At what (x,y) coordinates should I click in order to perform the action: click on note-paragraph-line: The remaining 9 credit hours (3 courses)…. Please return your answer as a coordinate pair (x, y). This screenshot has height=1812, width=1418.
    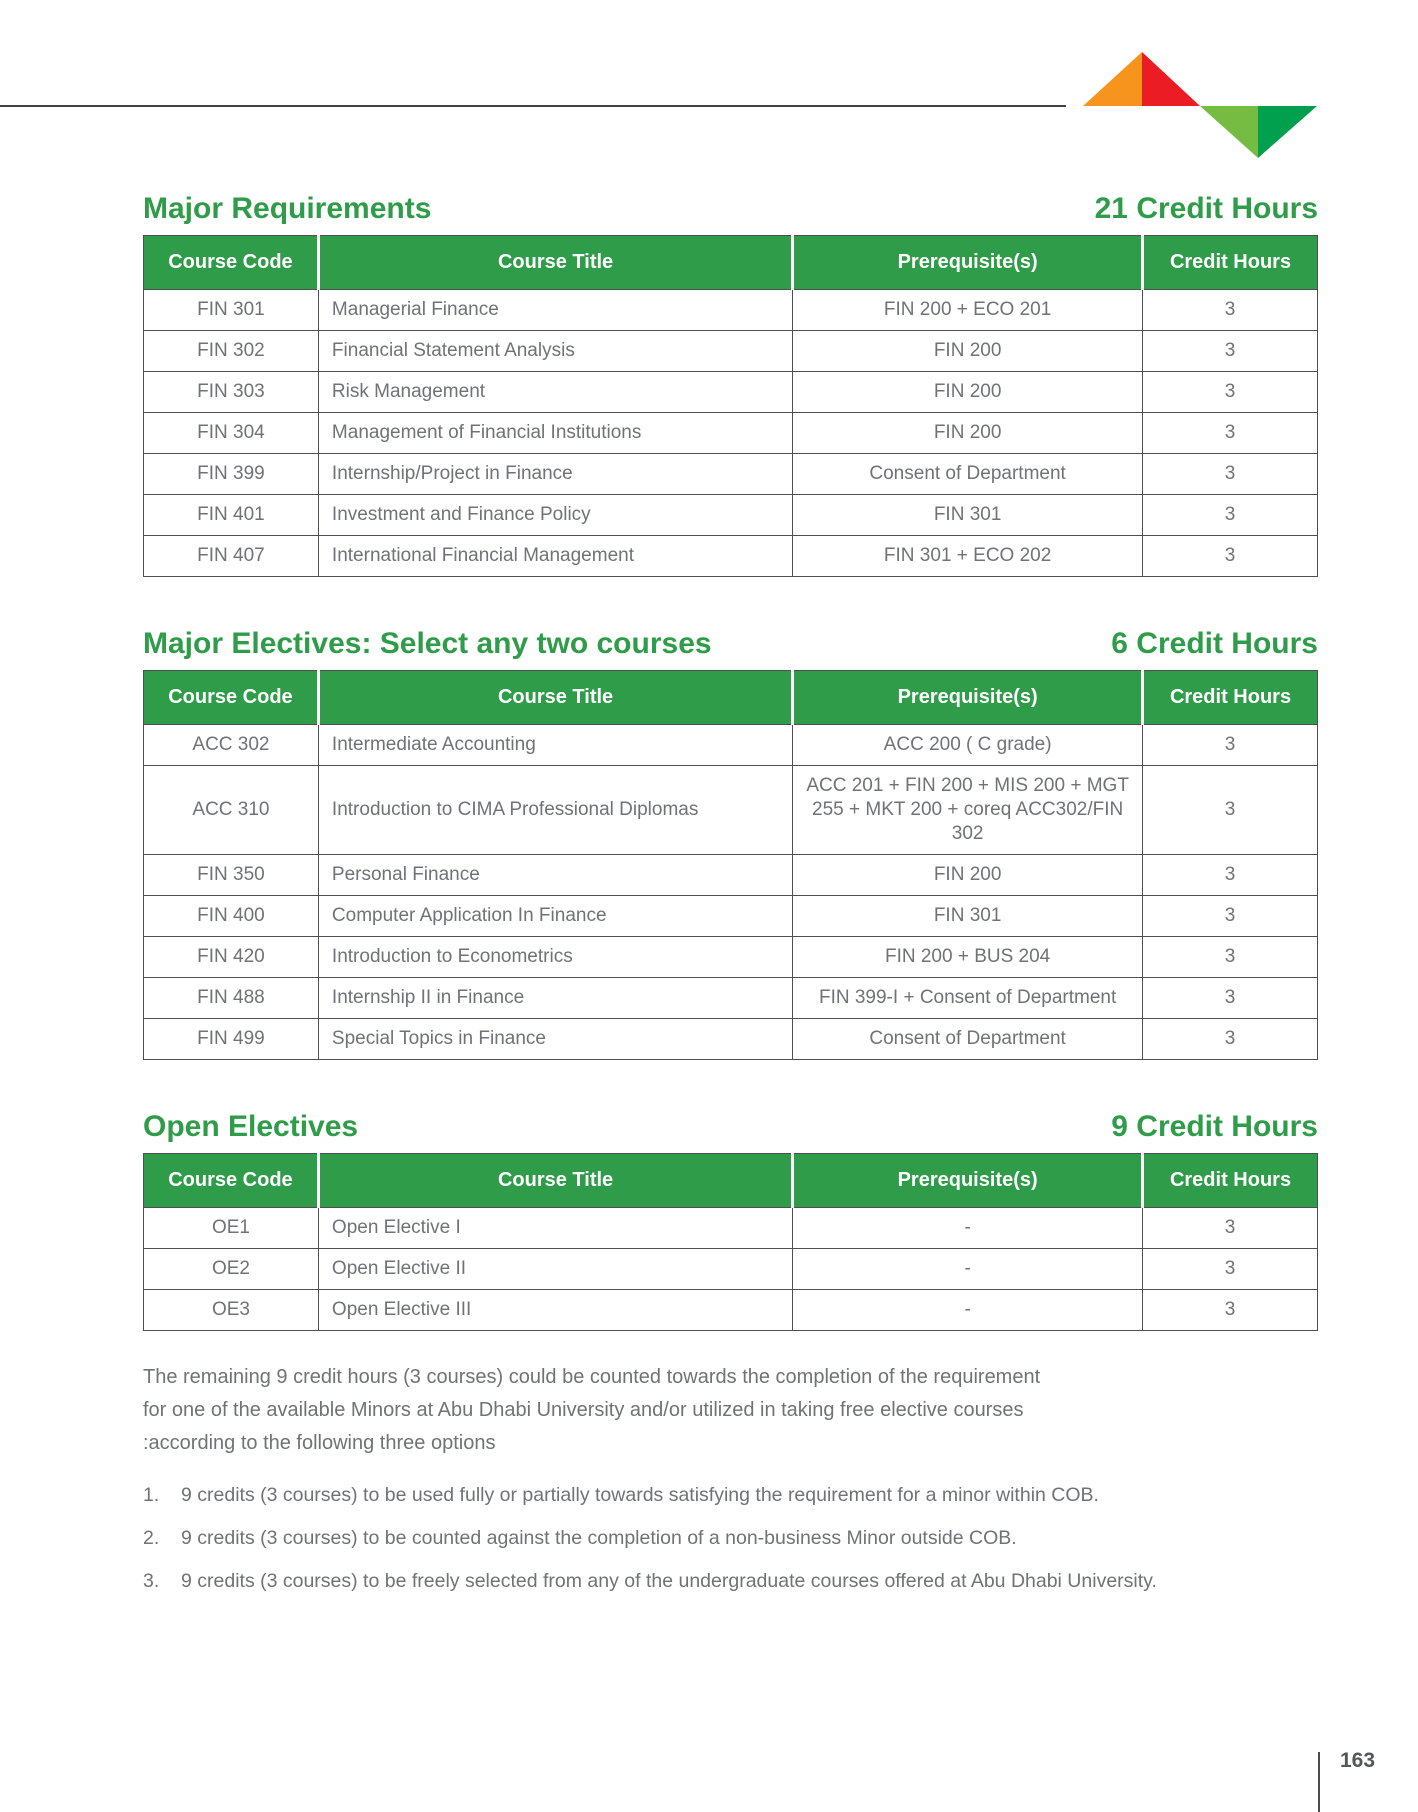
    Looking at the image, I should click on (592, 1377).